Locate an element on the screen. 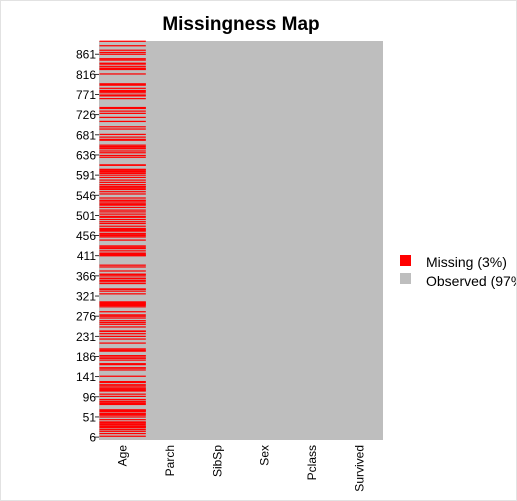 The width and height of the screenshot is (517, 501). legend-swatch-observed is located at coordinates (405, 278).